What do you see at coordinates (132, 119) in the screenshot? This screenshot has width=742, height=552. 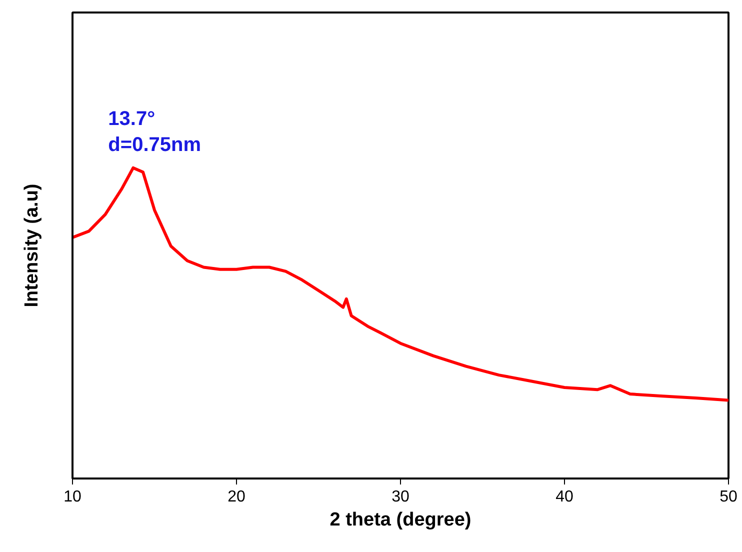 I see `annotation: 13.7°` at bounding box center [132, 119].